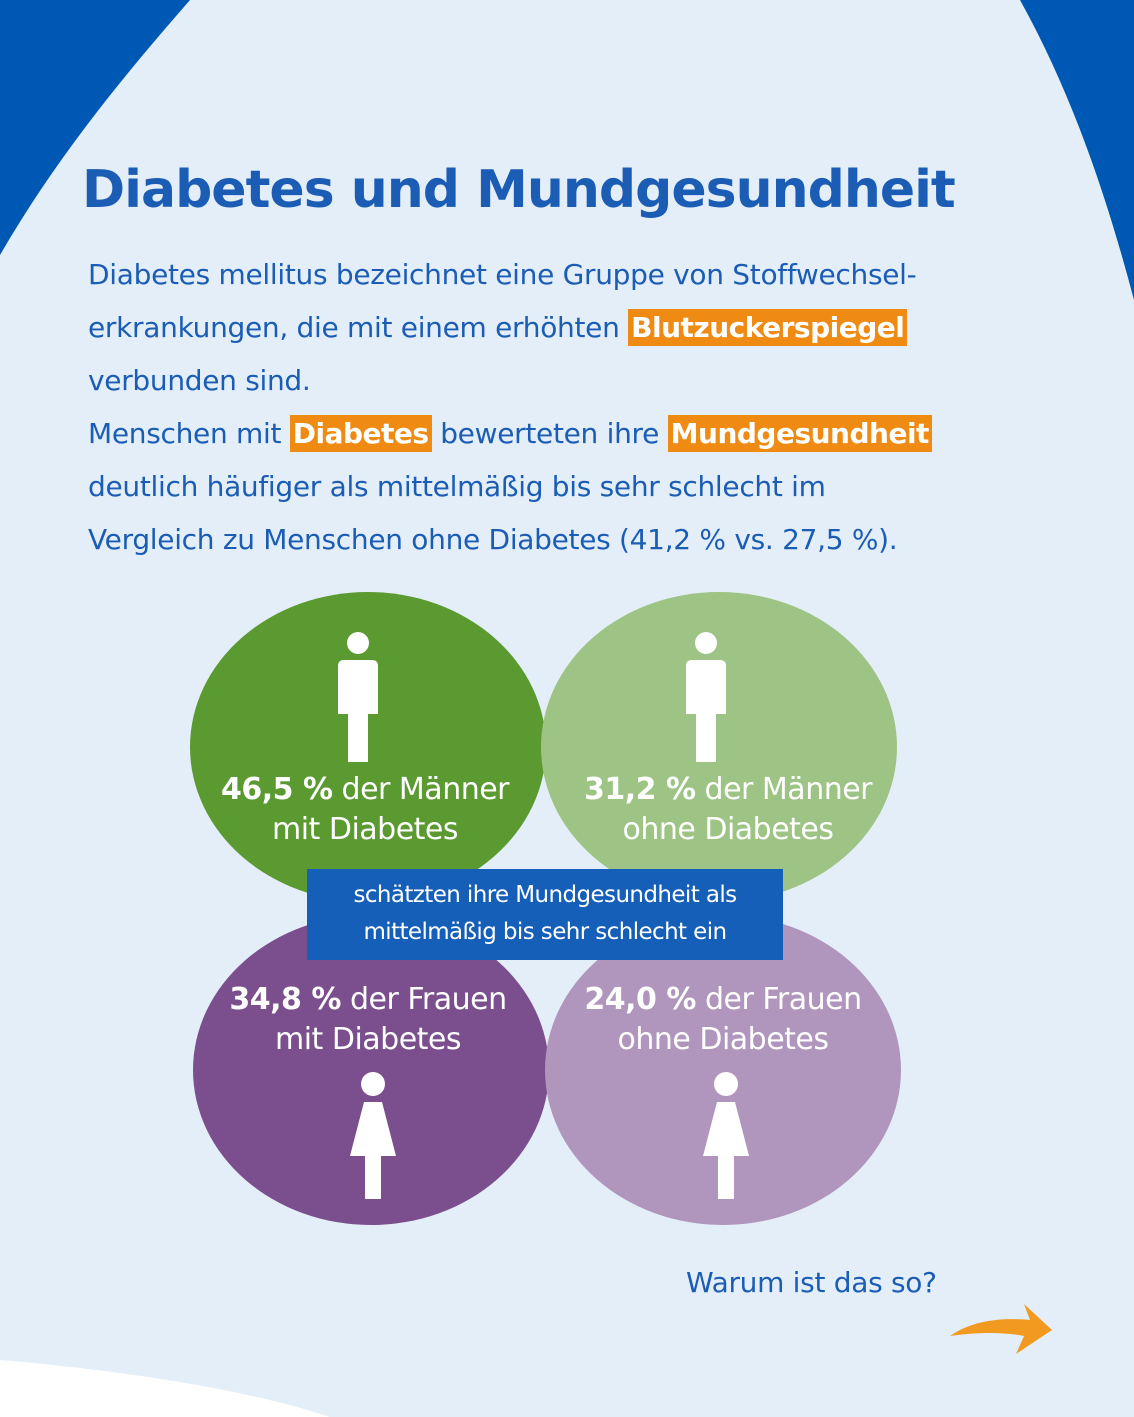  What do you see at coordinates (276, 789) in the screenshot?
I see `stat-men-diabetes-value: 46,5 %` at bounding box center [276, 789].